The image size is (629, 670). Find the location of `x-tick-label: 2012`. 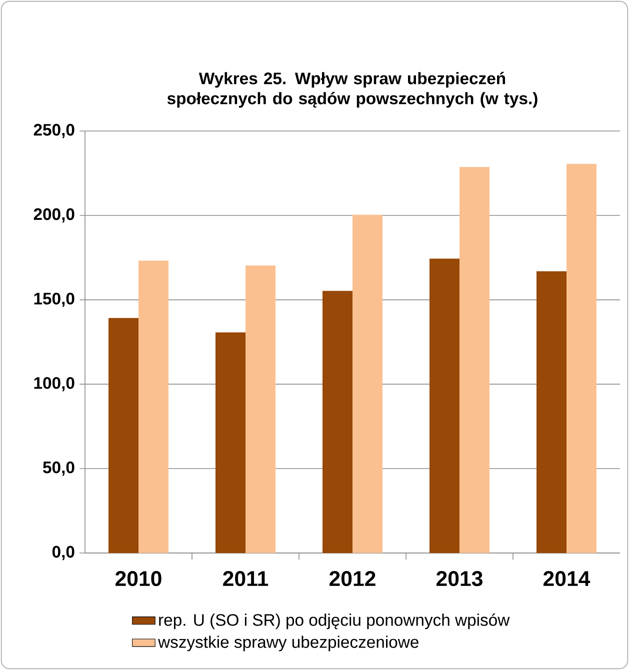

x-tick-label: 2012 is located at coordinates (353, 578).